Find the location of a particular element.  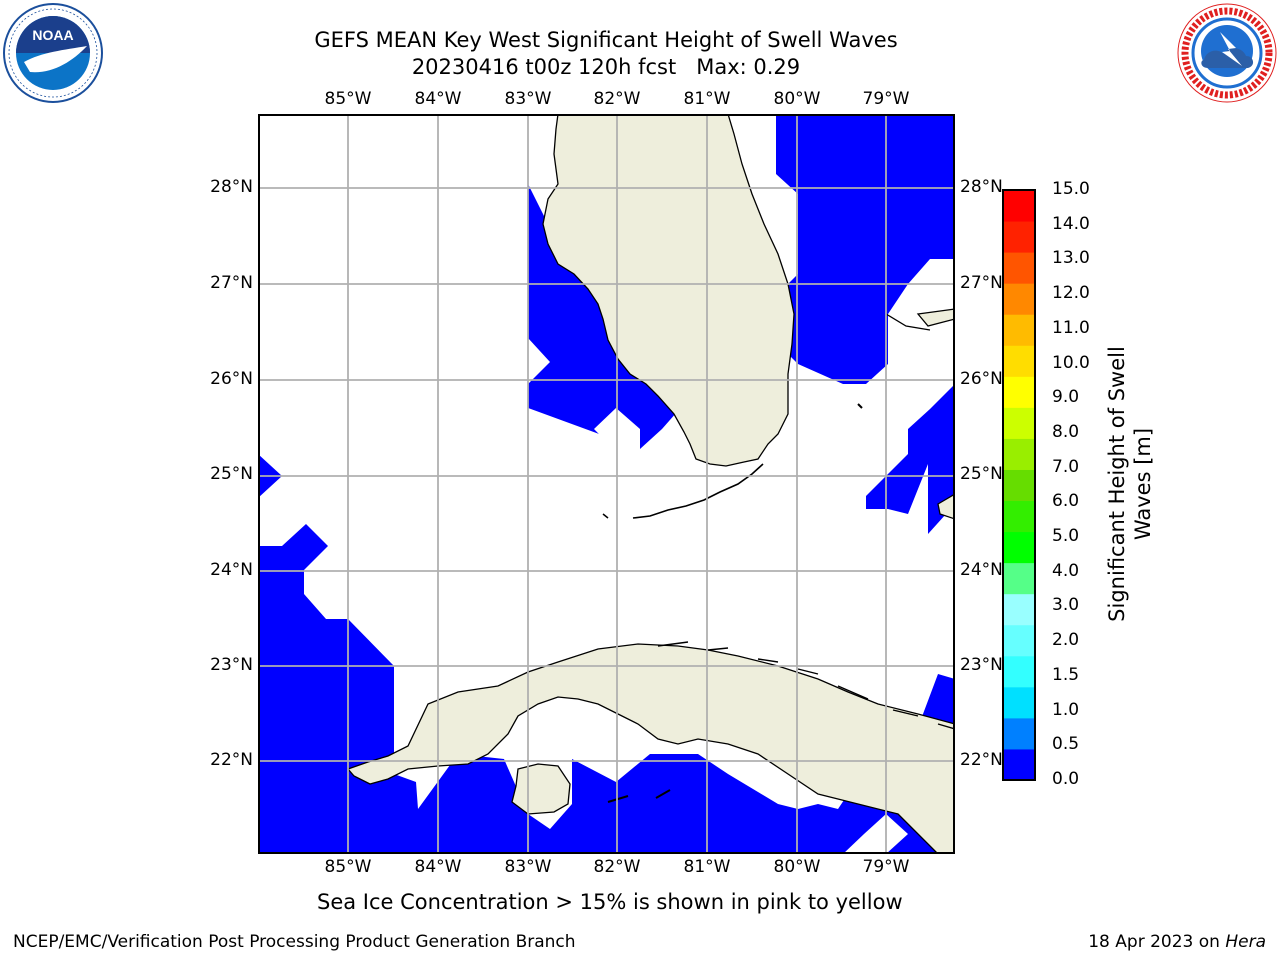

colorbar-tick-label: 13.0 is located at coordinates (1071, 258).